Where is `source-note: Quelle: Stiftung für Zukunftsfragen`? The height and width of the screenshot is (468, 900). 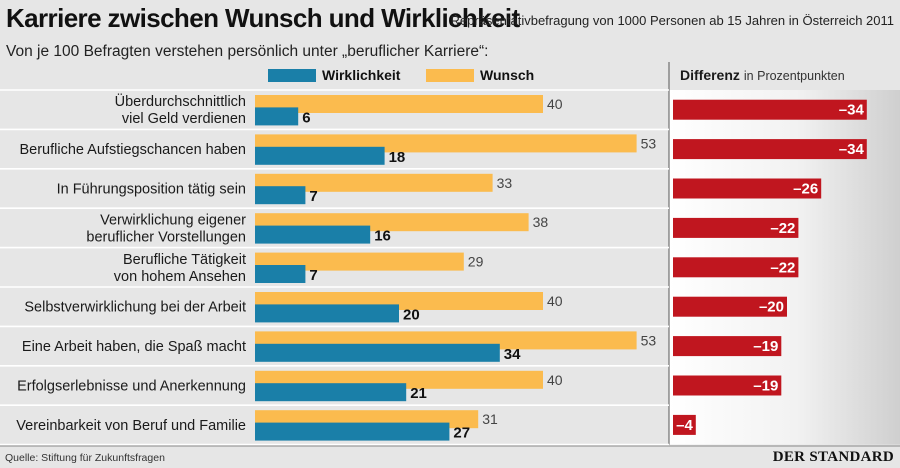 source-note: Quelle: Stiftung für Zukunftsfragen is located at coordinates (85, 458).